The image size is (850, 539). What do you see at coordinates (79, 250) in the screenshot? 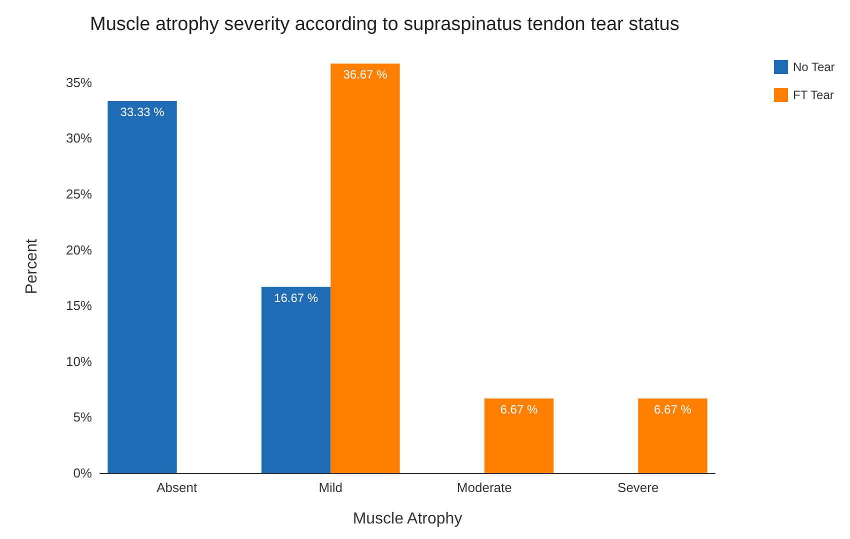
I see `y-tick-label: 20%` at bounding box center [79, 250].